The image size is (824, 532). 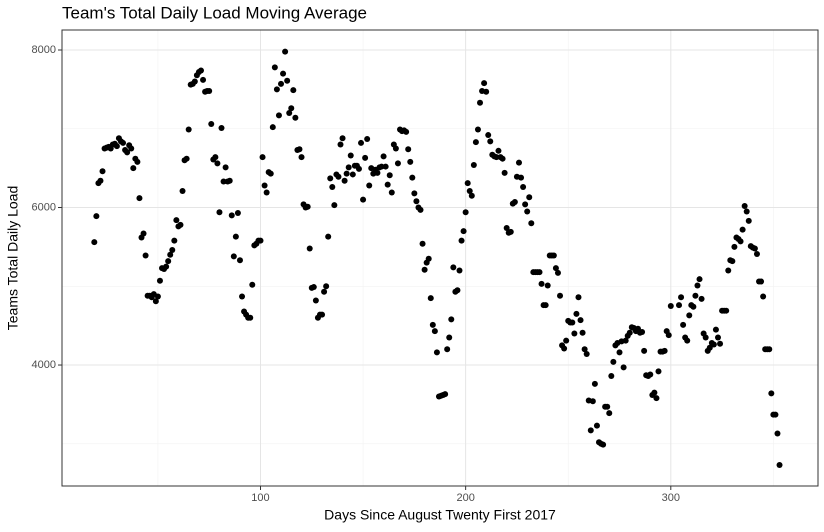 What do you see at coordinates (465, 498) in the screenshot?
I see `x-tick-label: 200` at bounding box center [465, 498].